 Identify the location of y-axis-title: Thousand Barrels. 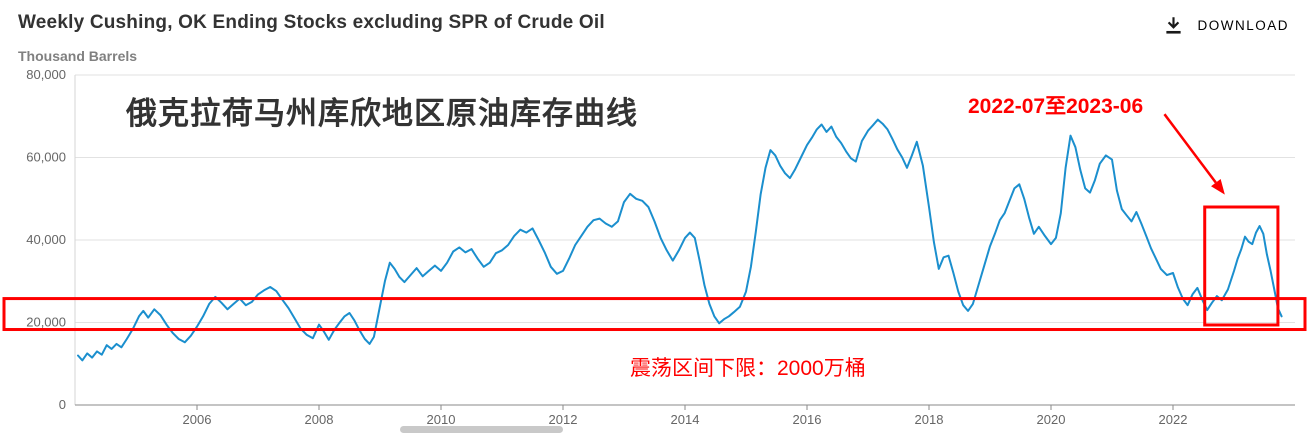
(78, 56).